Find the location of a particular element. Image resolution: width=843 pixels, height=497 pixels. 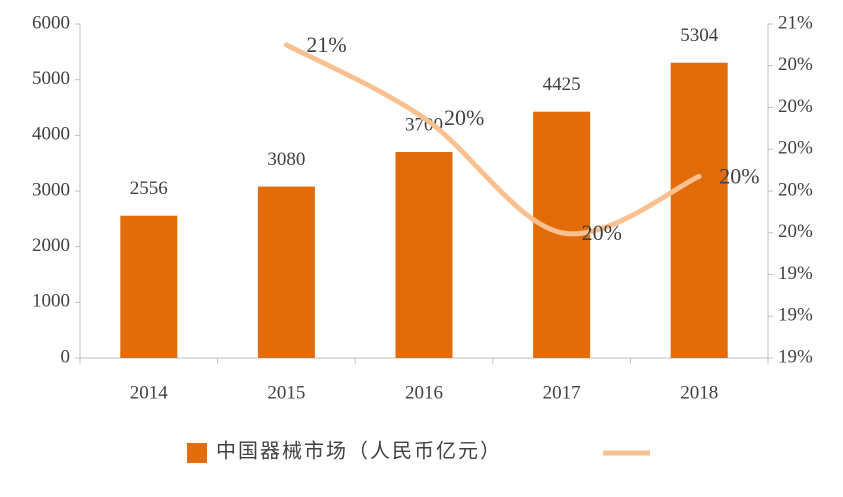

bar-value-label: 5304 is located at coordinates (699, 35).